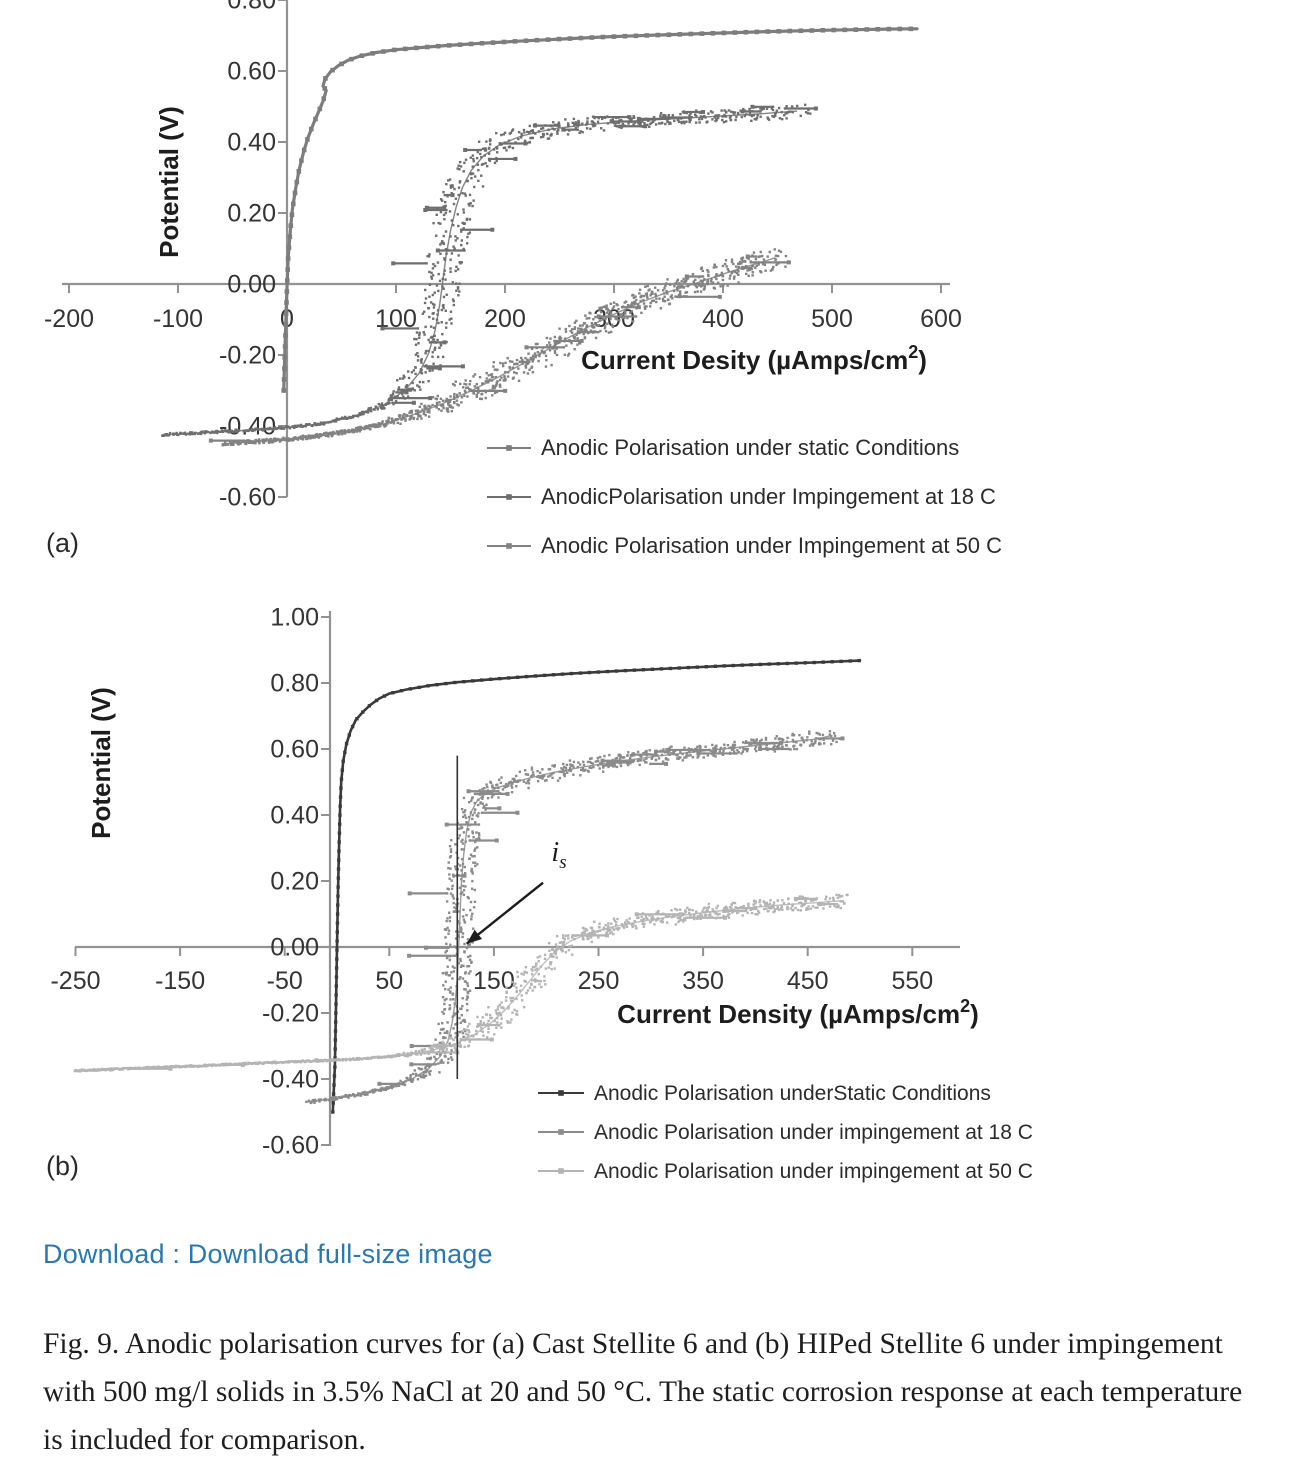 The width and height of the screenshot is (1292, 1480). What do you see at coordinates (494, 981) in the screenshot?
I see `x-tick-label: 150` at bounding box center [494, 981].